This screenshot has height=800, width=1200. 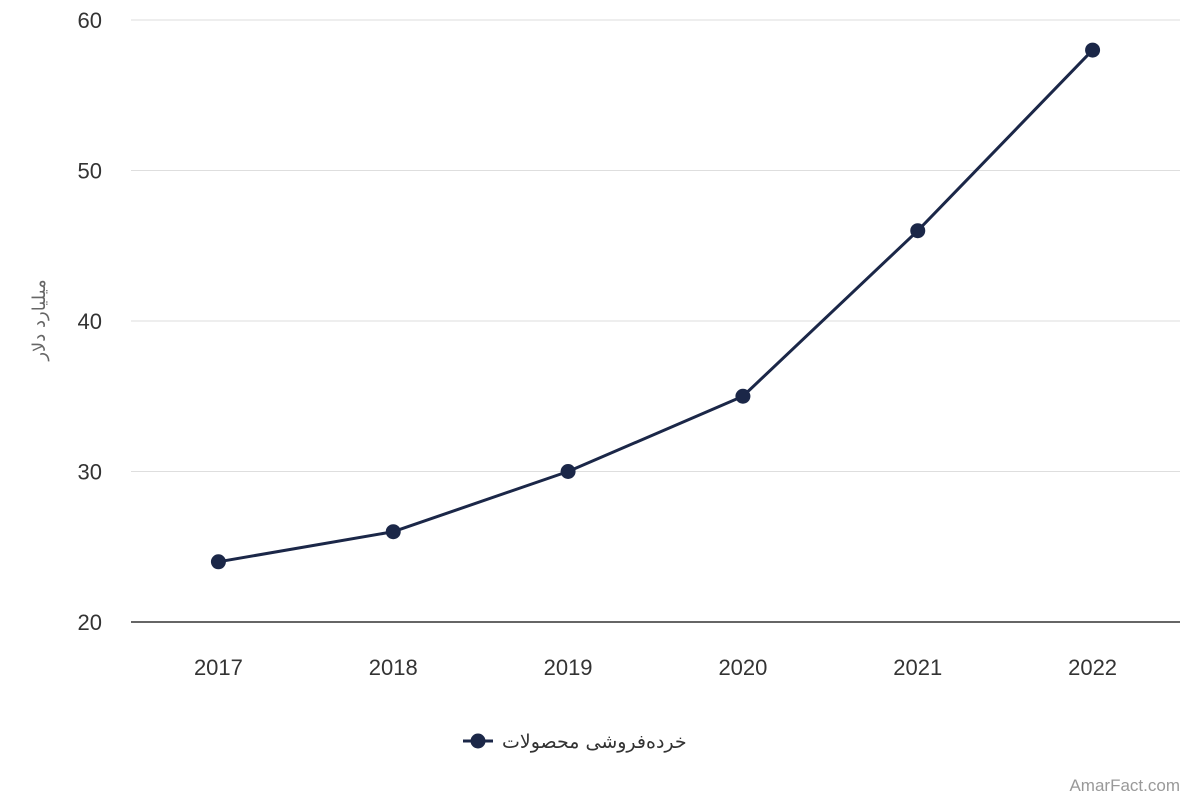 I want to click on y-tick-label: 60, so click(x=90, y=20).